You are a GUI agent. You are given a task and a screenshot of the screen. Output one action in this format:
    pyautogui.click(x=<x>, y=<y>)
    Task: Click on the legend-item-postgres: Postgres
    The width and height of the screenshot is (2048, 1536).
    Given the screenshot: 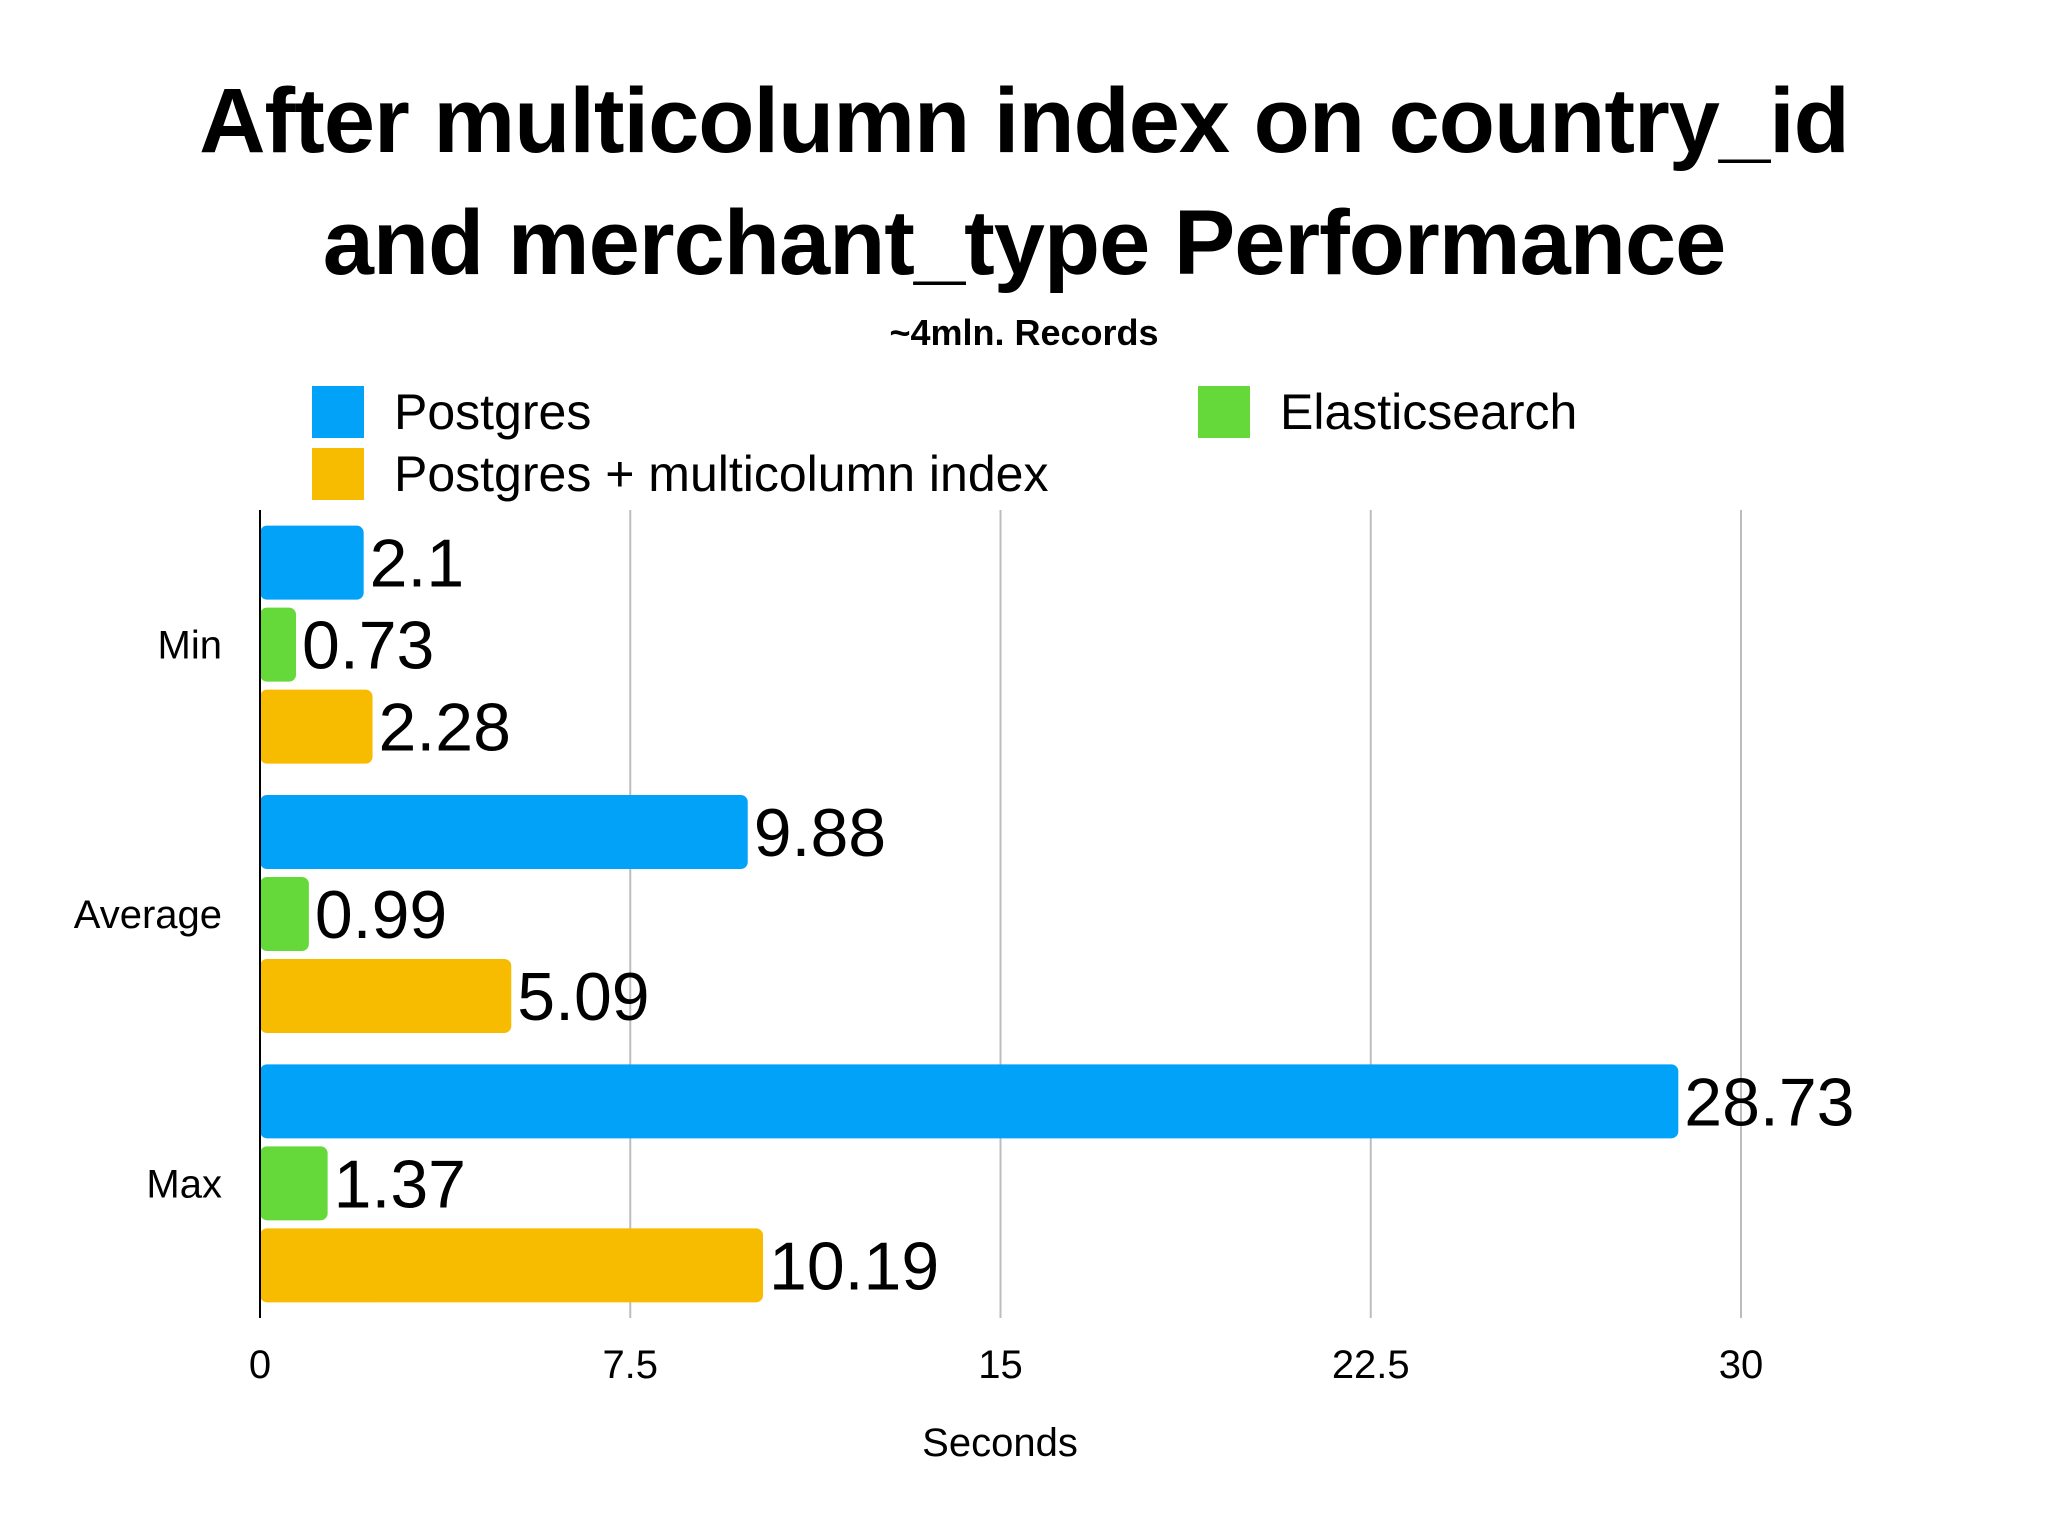 What is the action you would take?
    pyautogui.click(x=451, y=412)
    